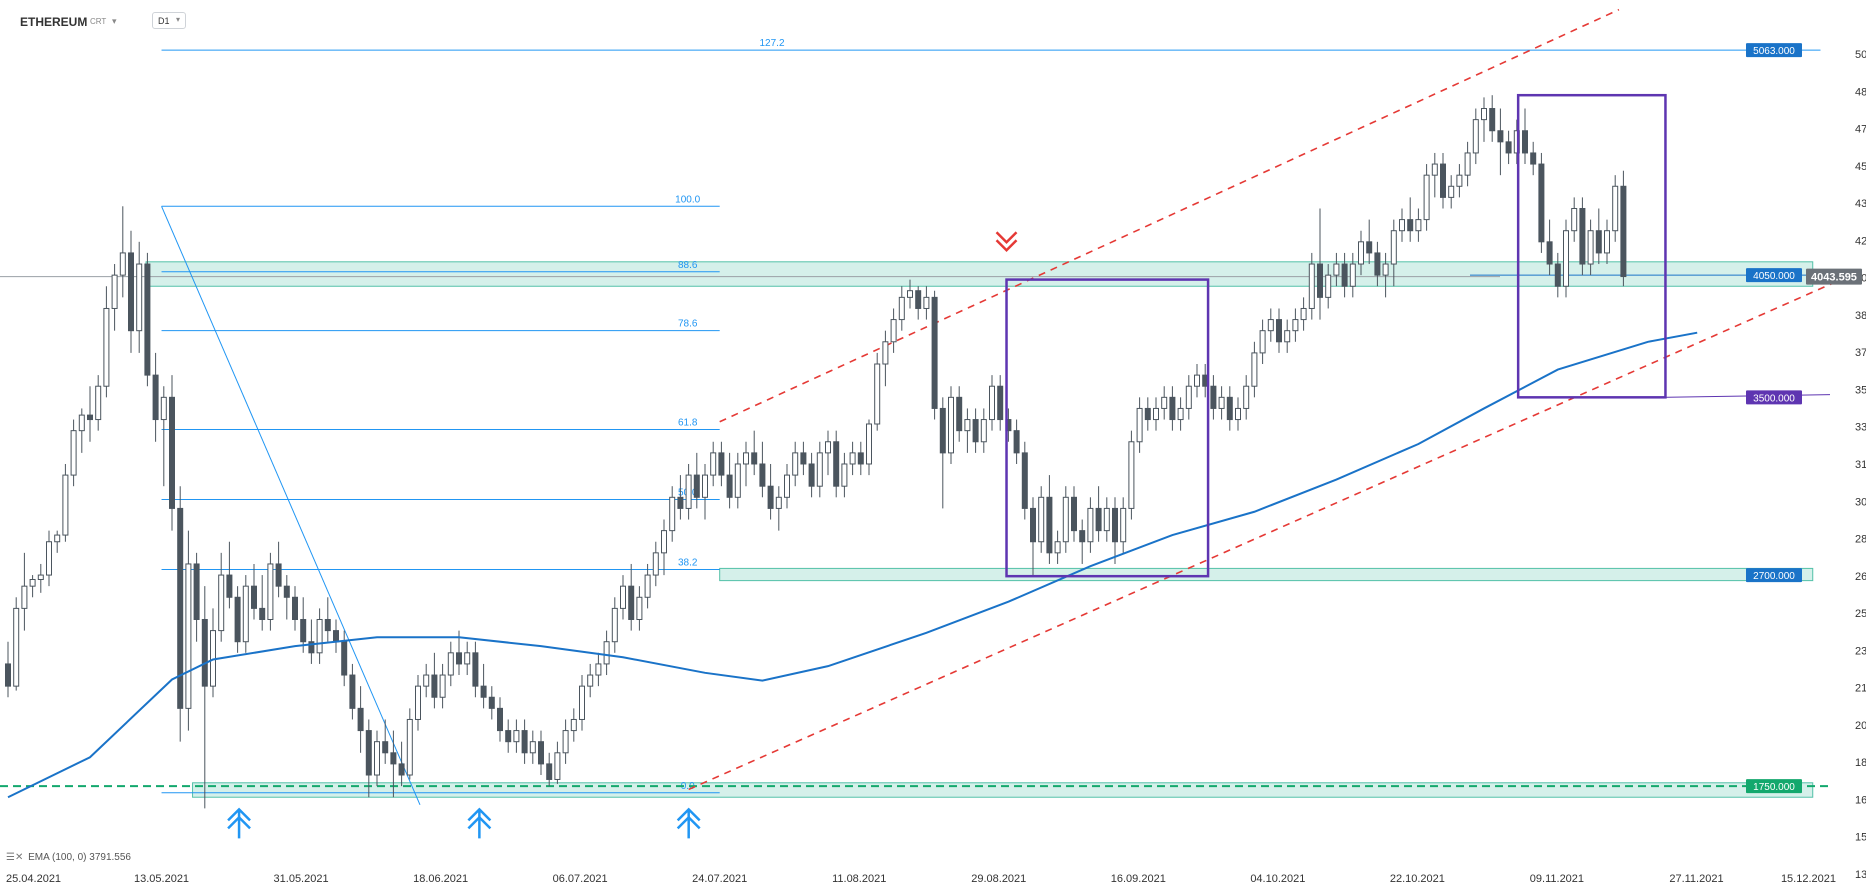 Image resolution: width=1866 pixels, height=889 pixels. I want to click on indicator-legend: ☰✕ EMA (100, 0) 3791.556, so click(68, 857).